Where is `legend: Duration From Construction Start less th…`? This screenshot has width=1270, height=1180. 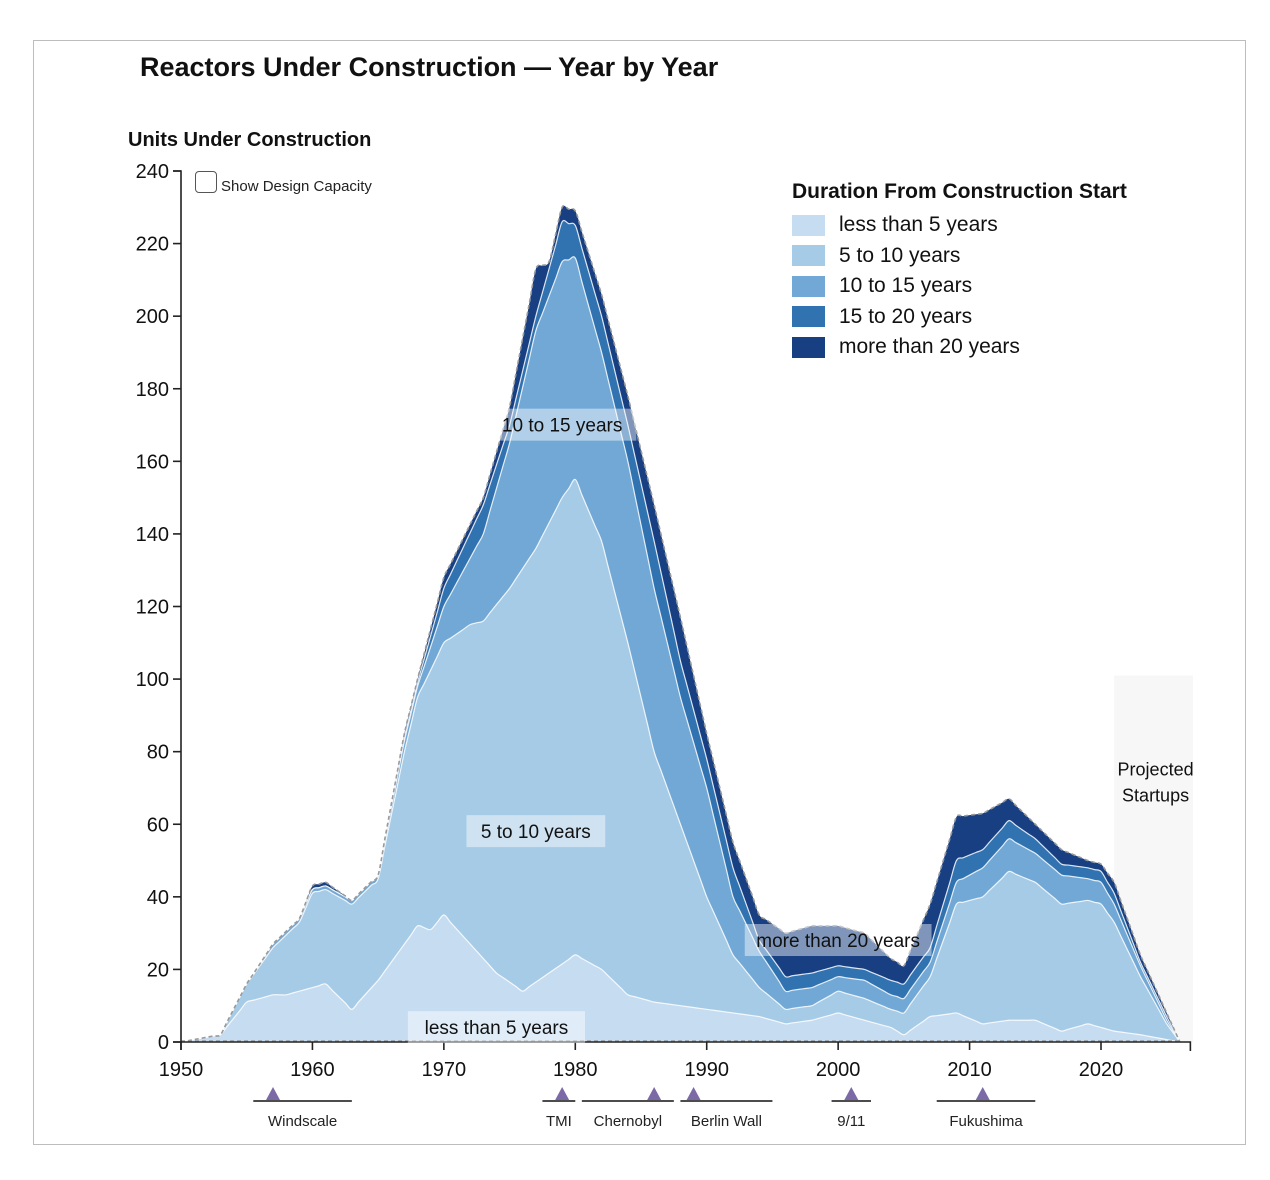
legend: Duration From Construction Start less th… is located at coordinates (959, 271).